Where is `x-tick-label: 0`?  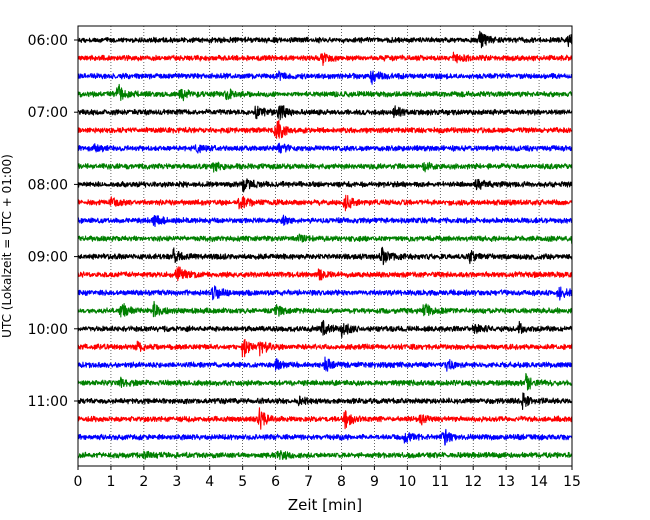 x-tick-label: 0 is located at coordinates (78, 482).